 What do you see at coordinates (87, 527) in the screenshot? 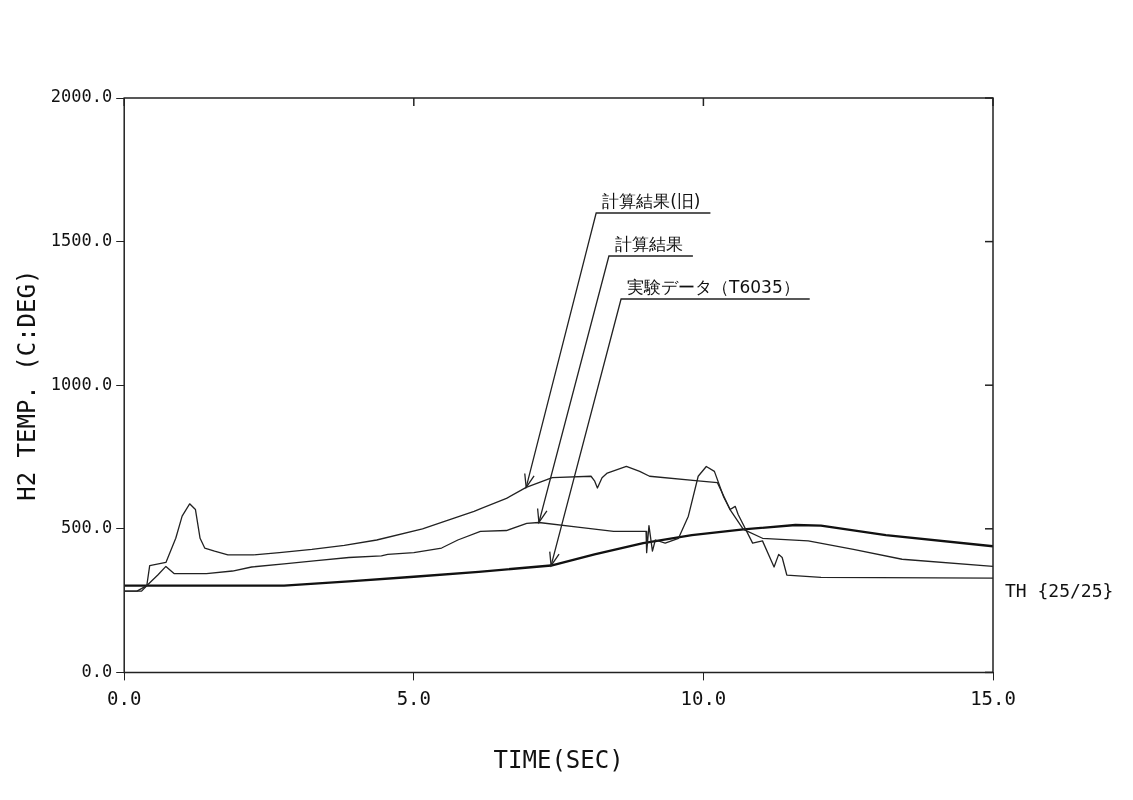
I see `y-tick-label: 500.0` at bounding box center [87, 527].